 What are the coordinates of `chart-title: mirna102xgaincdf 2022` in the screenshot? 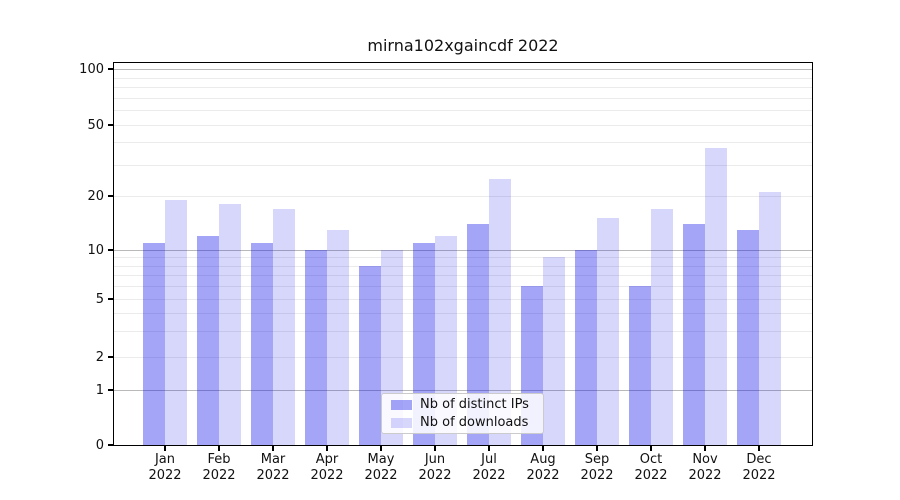 It's located at (463, 45).